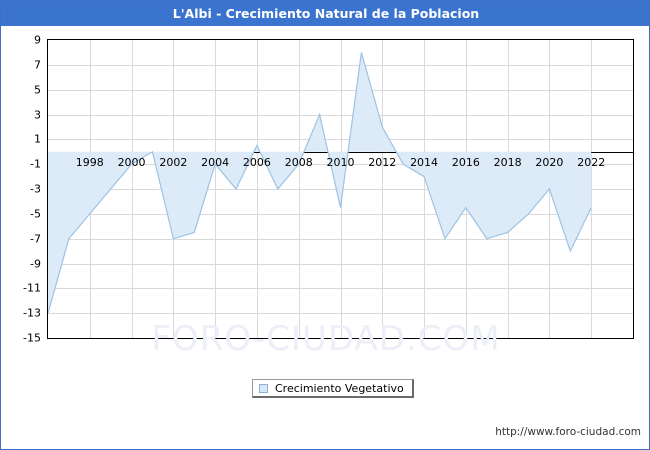 The width and height of the screenshot is (650, 450). What do you see at coordinates (340, 162) in the screenshot?
I see `x-axis-tick-label: 2010` at bounding box center [340, 162].